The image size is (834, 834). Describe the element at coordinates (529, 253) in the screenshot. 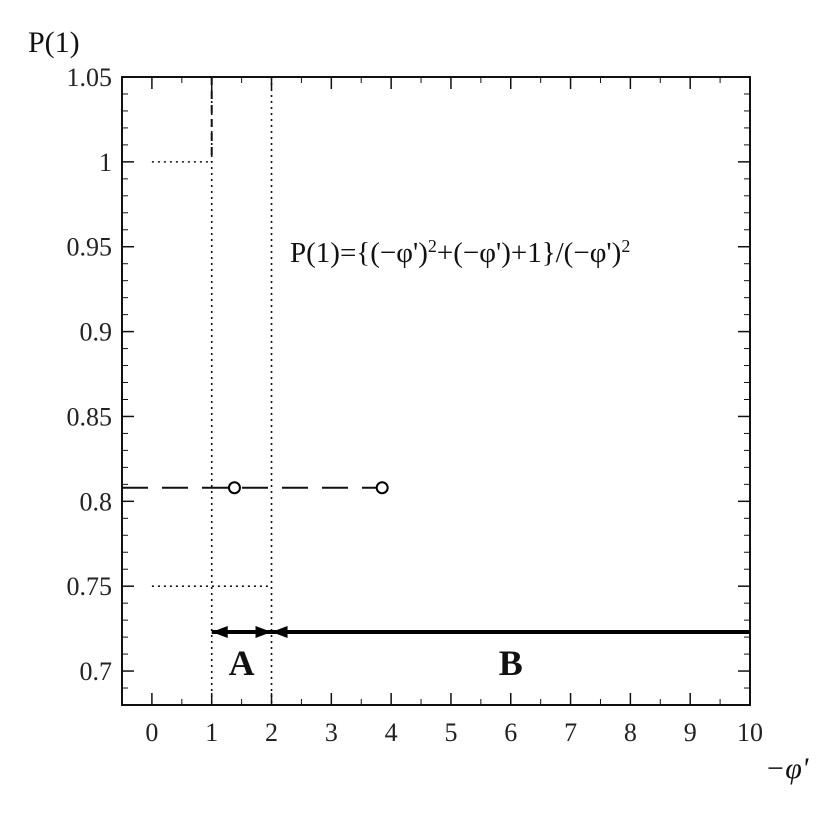

I see `formula-part-2: +(−φ')+1}/(−φ')` at that location.